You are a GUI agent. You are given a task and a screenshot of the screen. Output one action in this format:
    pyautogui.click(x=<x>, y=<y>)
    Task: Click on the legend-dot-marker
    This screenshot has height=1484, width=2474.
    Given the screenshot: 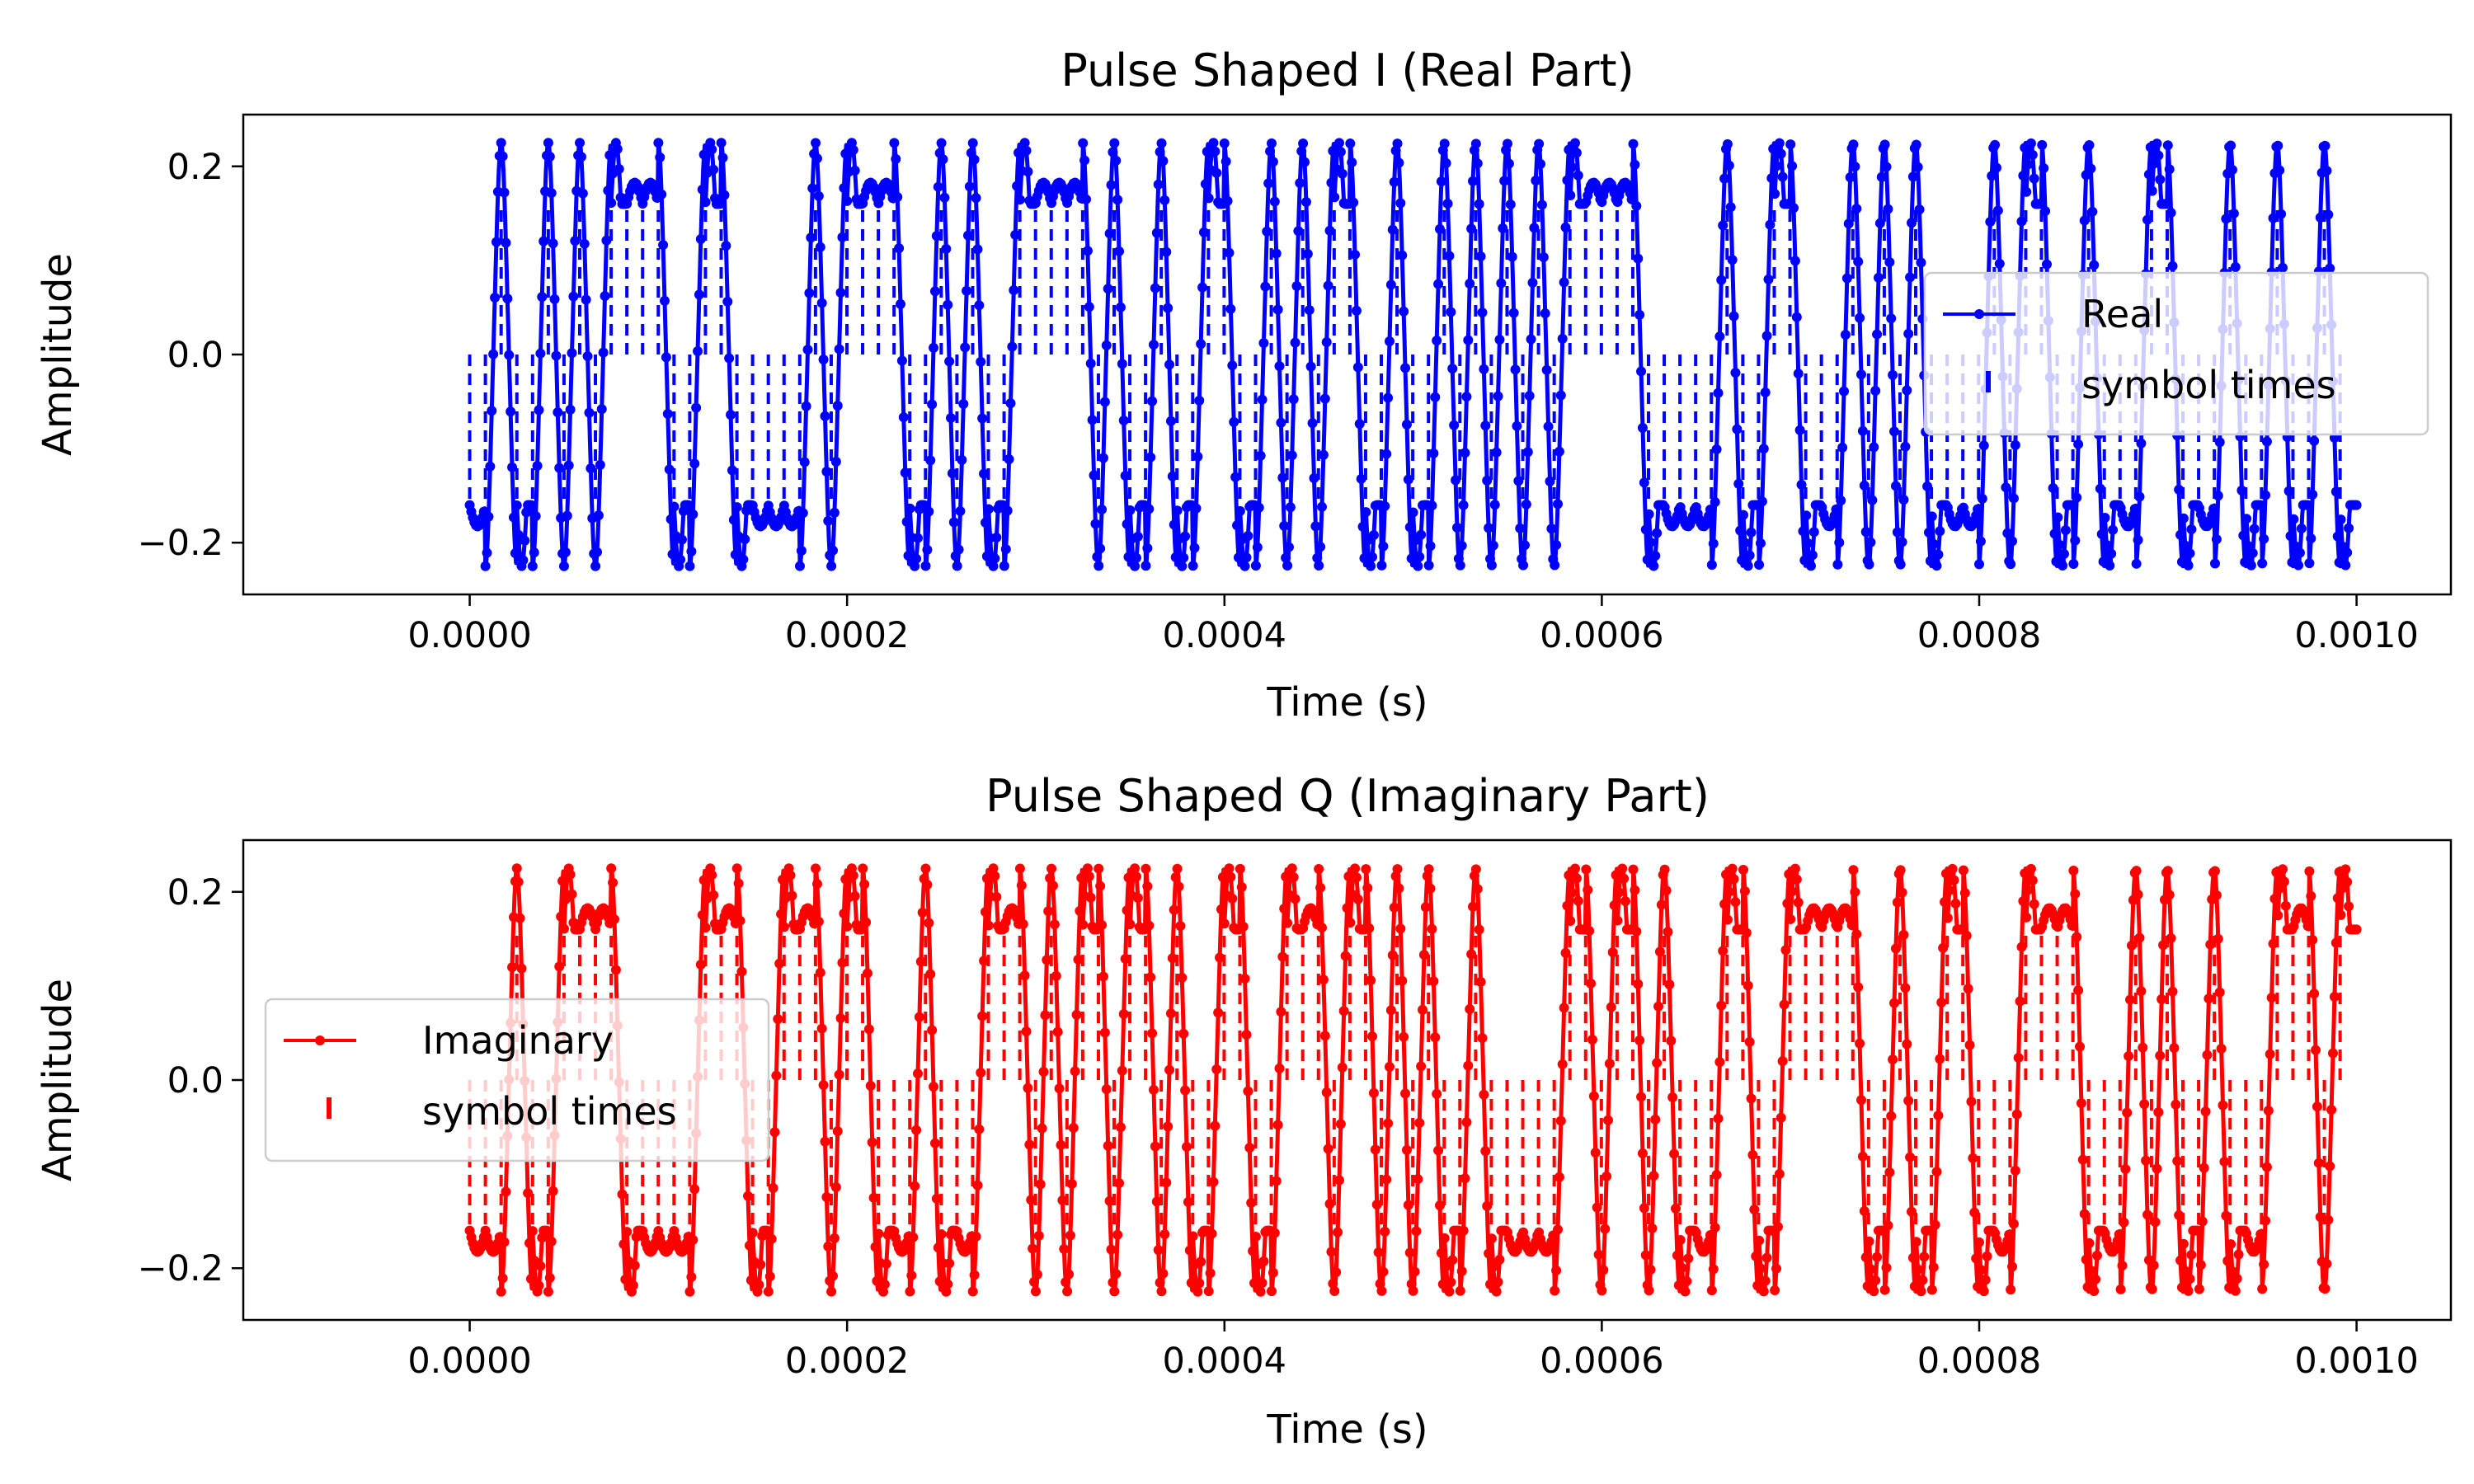 What is the action you would take?
    pyautogui.click(x=320, y=1040)
    